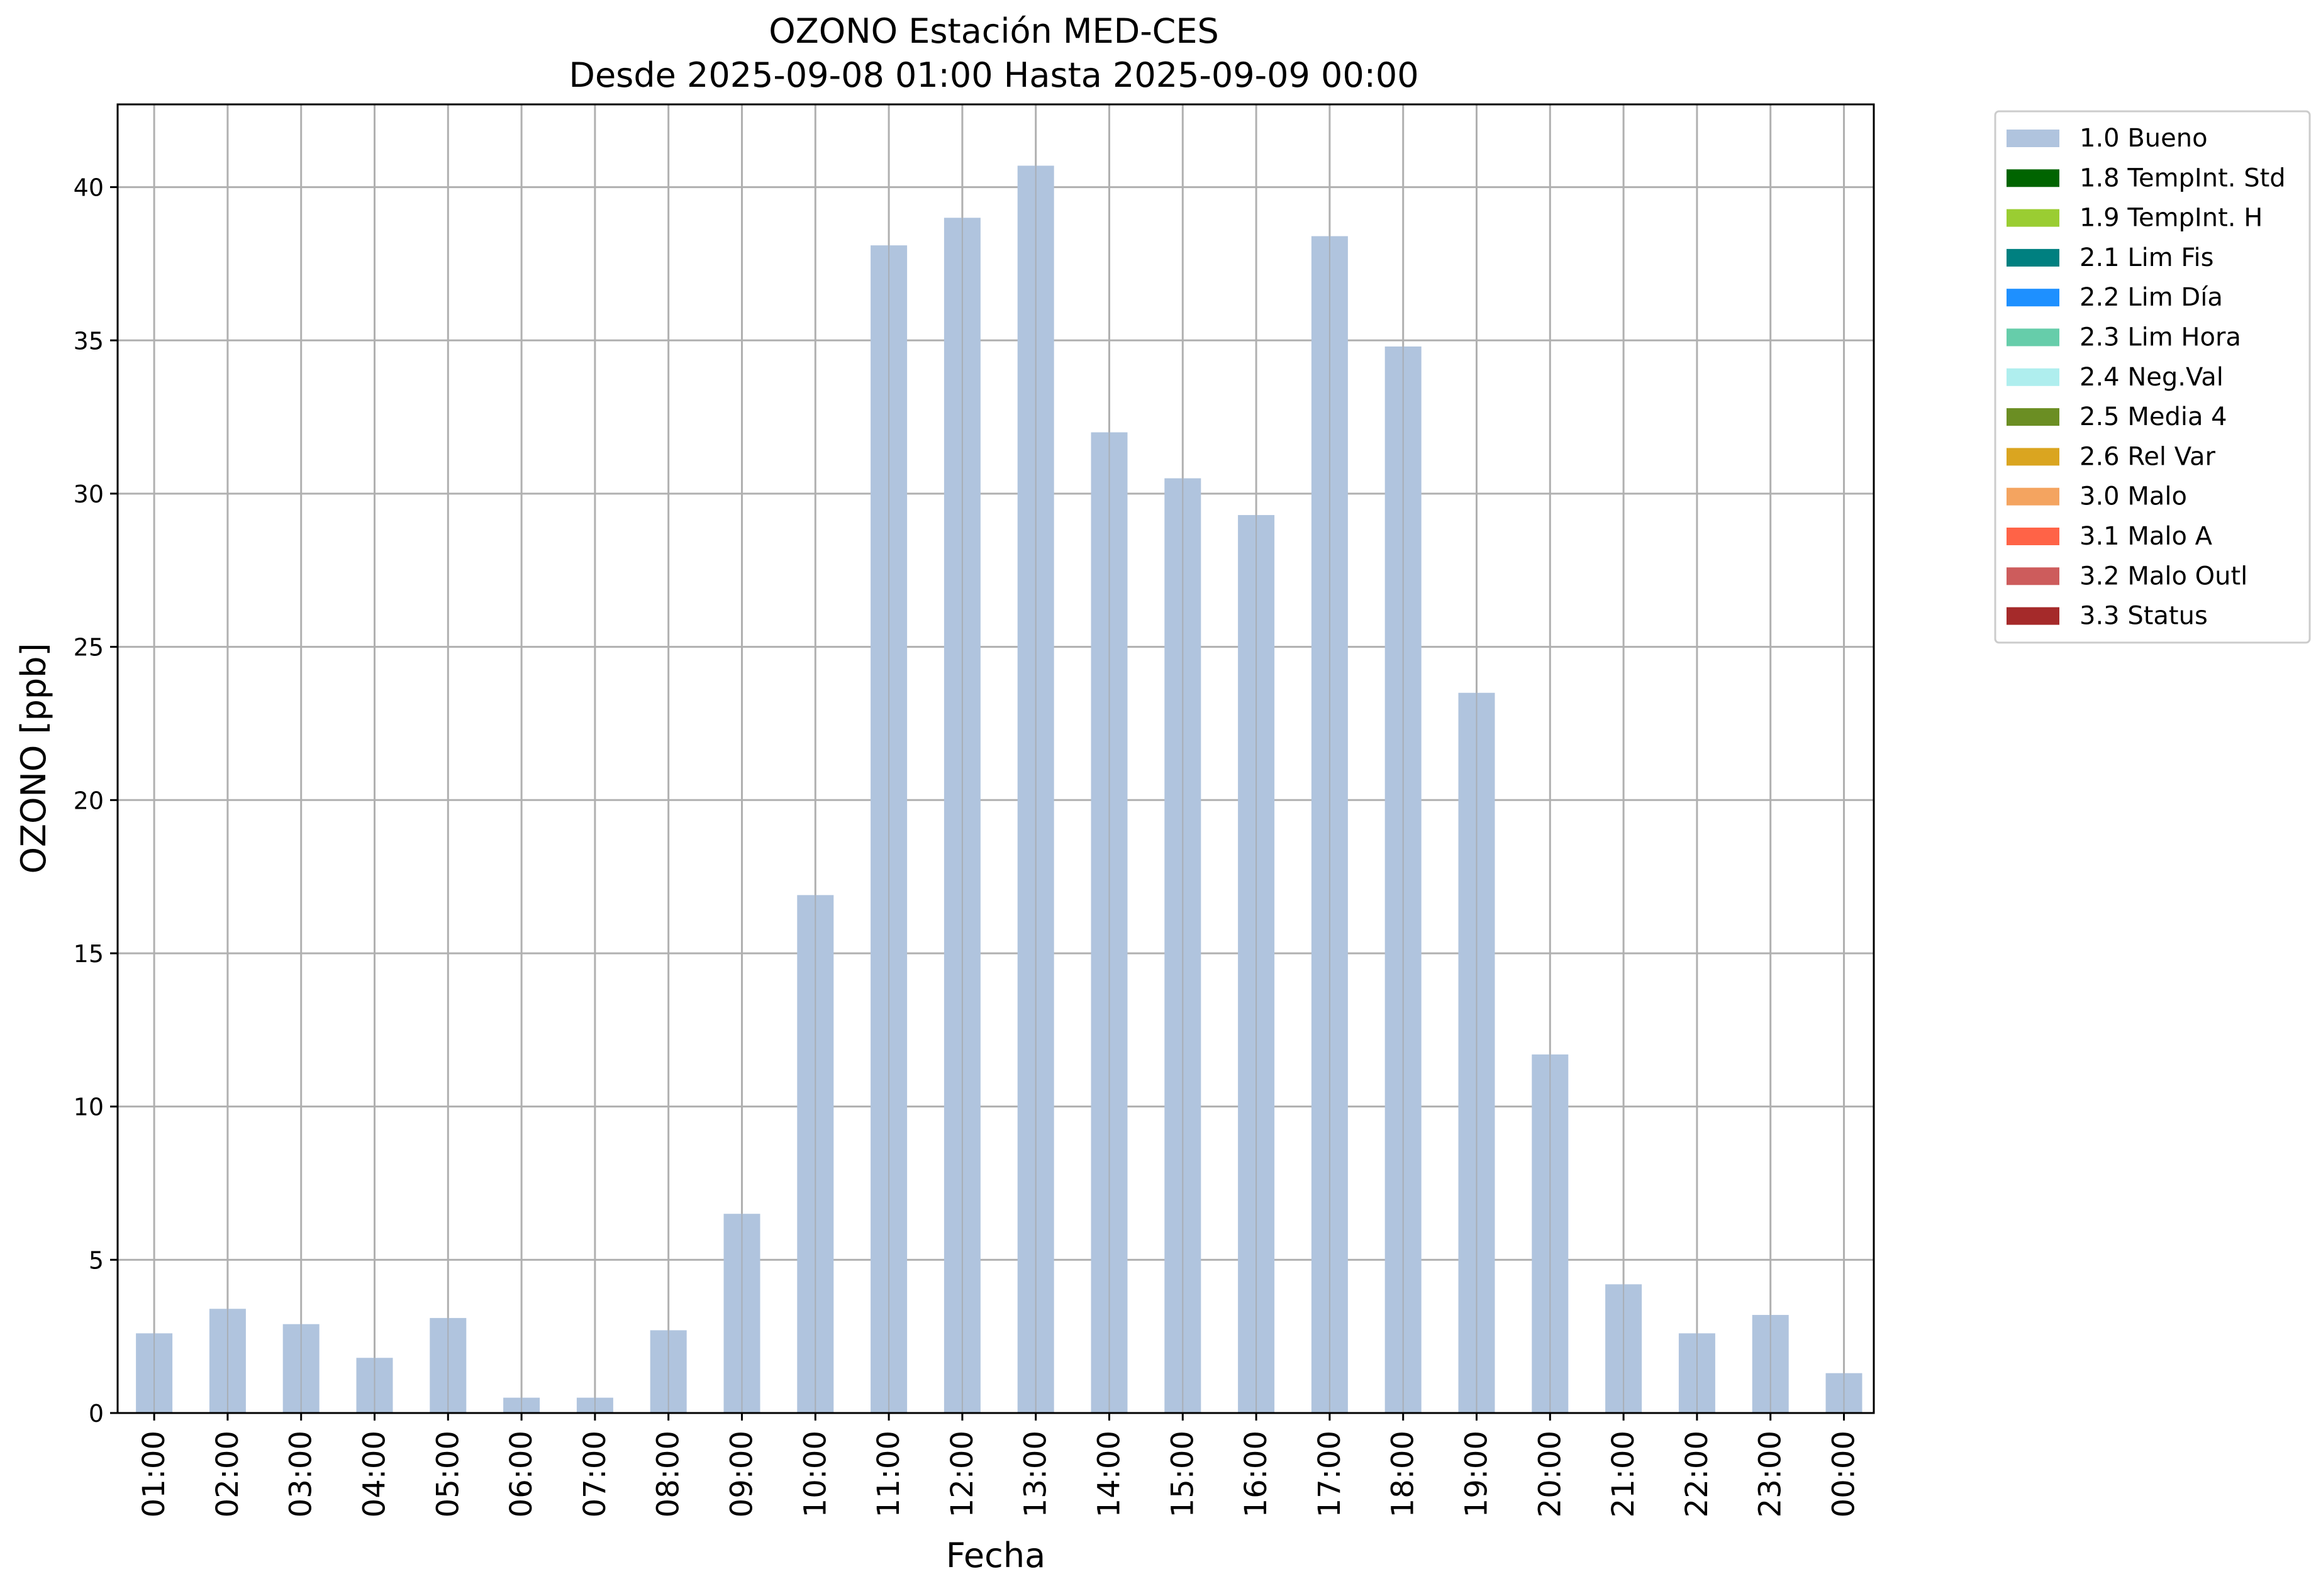 Image resolution: width=2316 pixels, height=1596 pixels. What do you see at coordinates (96, 1413) in the screenshot?
I see `y-tick-label: 0` at bounding box center [96, 1413].